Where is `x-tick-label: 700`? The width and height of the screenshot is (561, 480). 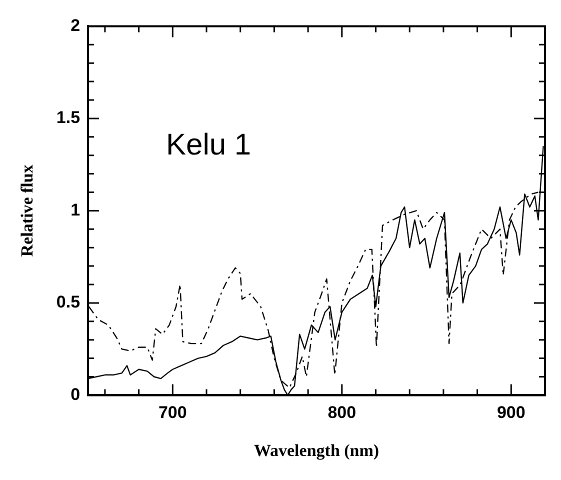
x-tick-label: 700 is located at coordinates (172, 412).